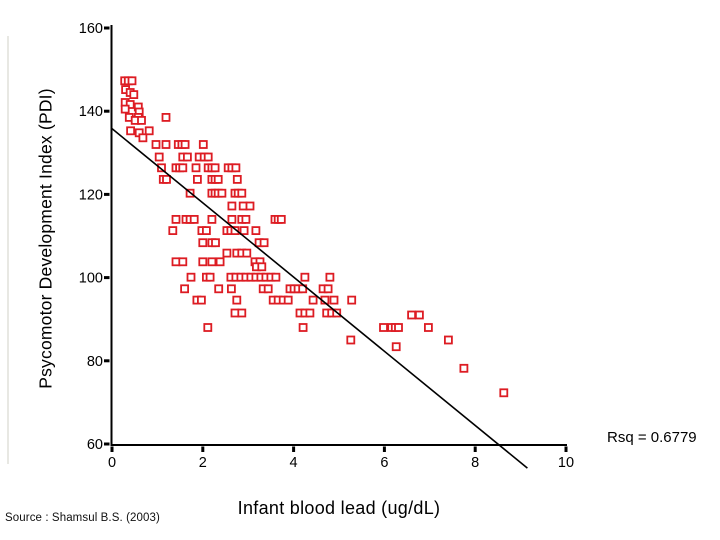  Describe the element at coordinates (82, 518) in the screenshot. I see `source-note: Source : Shamsul B.S. (2003)` at that location.